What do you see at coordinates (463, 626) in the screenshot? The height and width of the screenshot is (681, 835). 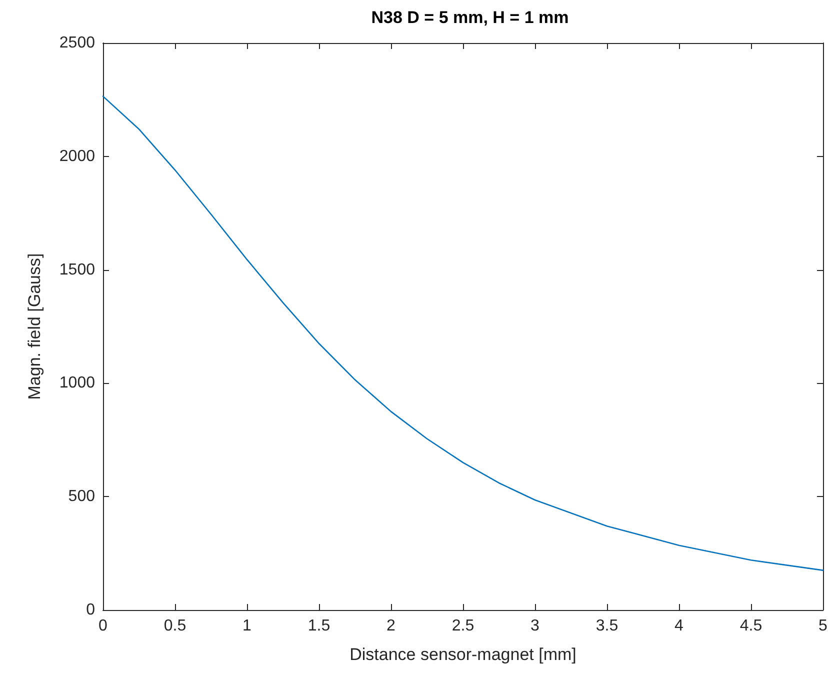 I see `x-tick-label: 2.5` at bounding box center [463, 626].